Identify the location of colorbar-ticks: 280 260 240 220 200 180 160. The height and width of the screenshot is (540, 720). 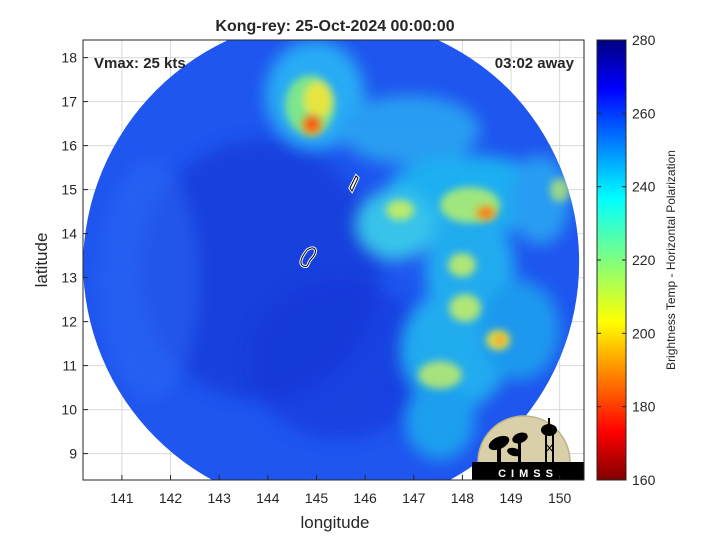
(626, 260).